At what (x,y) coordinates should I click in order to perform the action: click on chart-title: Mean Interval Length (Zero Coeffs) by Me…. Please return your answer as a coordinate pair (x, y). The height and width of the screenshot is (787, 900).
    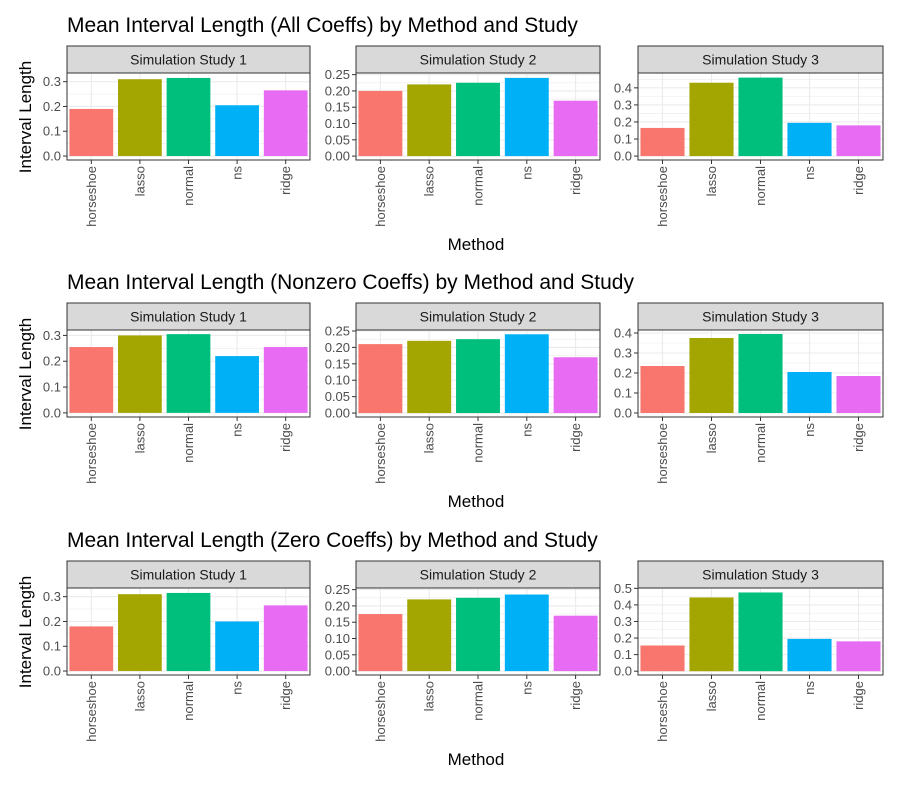
    Looking at the image, I should click on (332, 540).